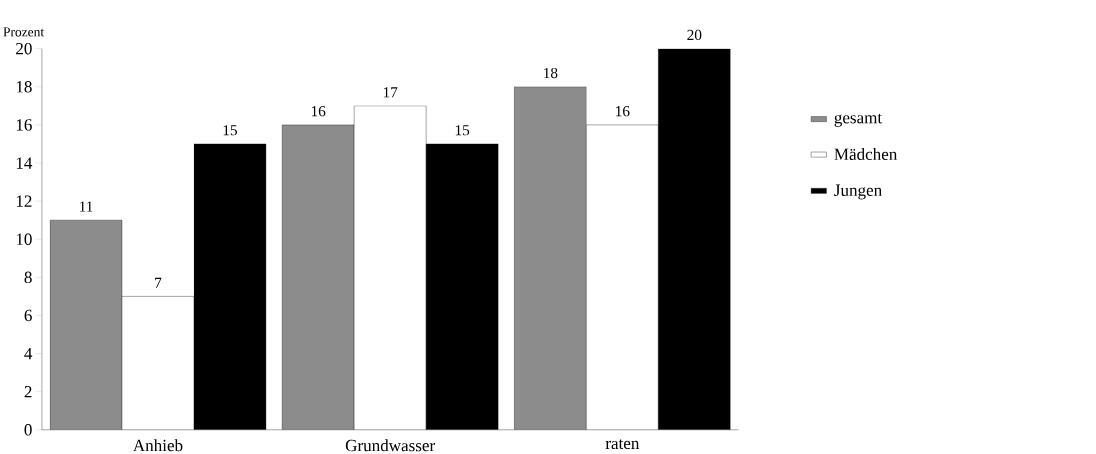 The height and width of the screenshot is (454, 1096). I want to click on data-label: 7, so click(158, 282).